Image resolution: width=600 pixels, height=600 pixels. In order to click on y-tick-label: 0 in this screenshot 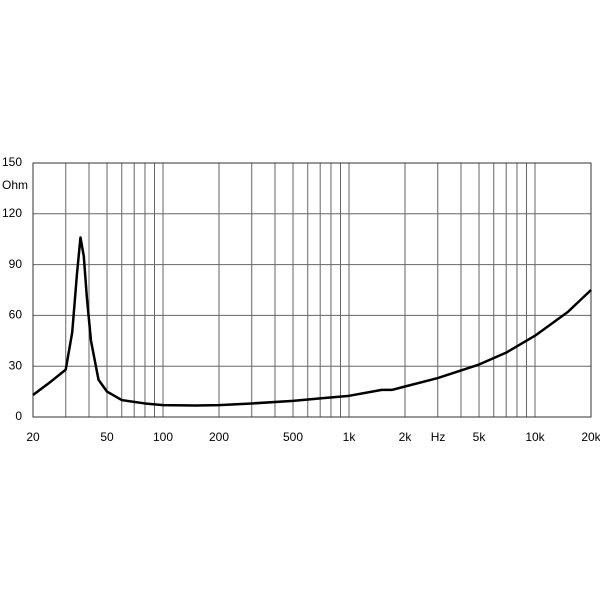, I will do `click(18, 416)`.